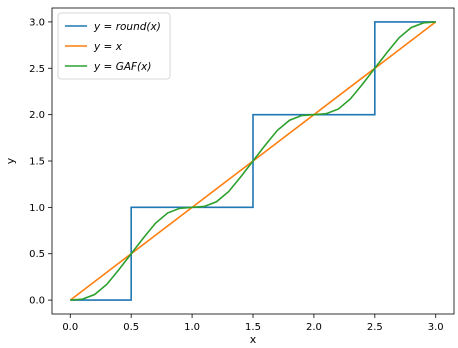 The height and width of the screenshot is (348, 458). I want to click on legend-label: y = round(x), so click(127, 27).